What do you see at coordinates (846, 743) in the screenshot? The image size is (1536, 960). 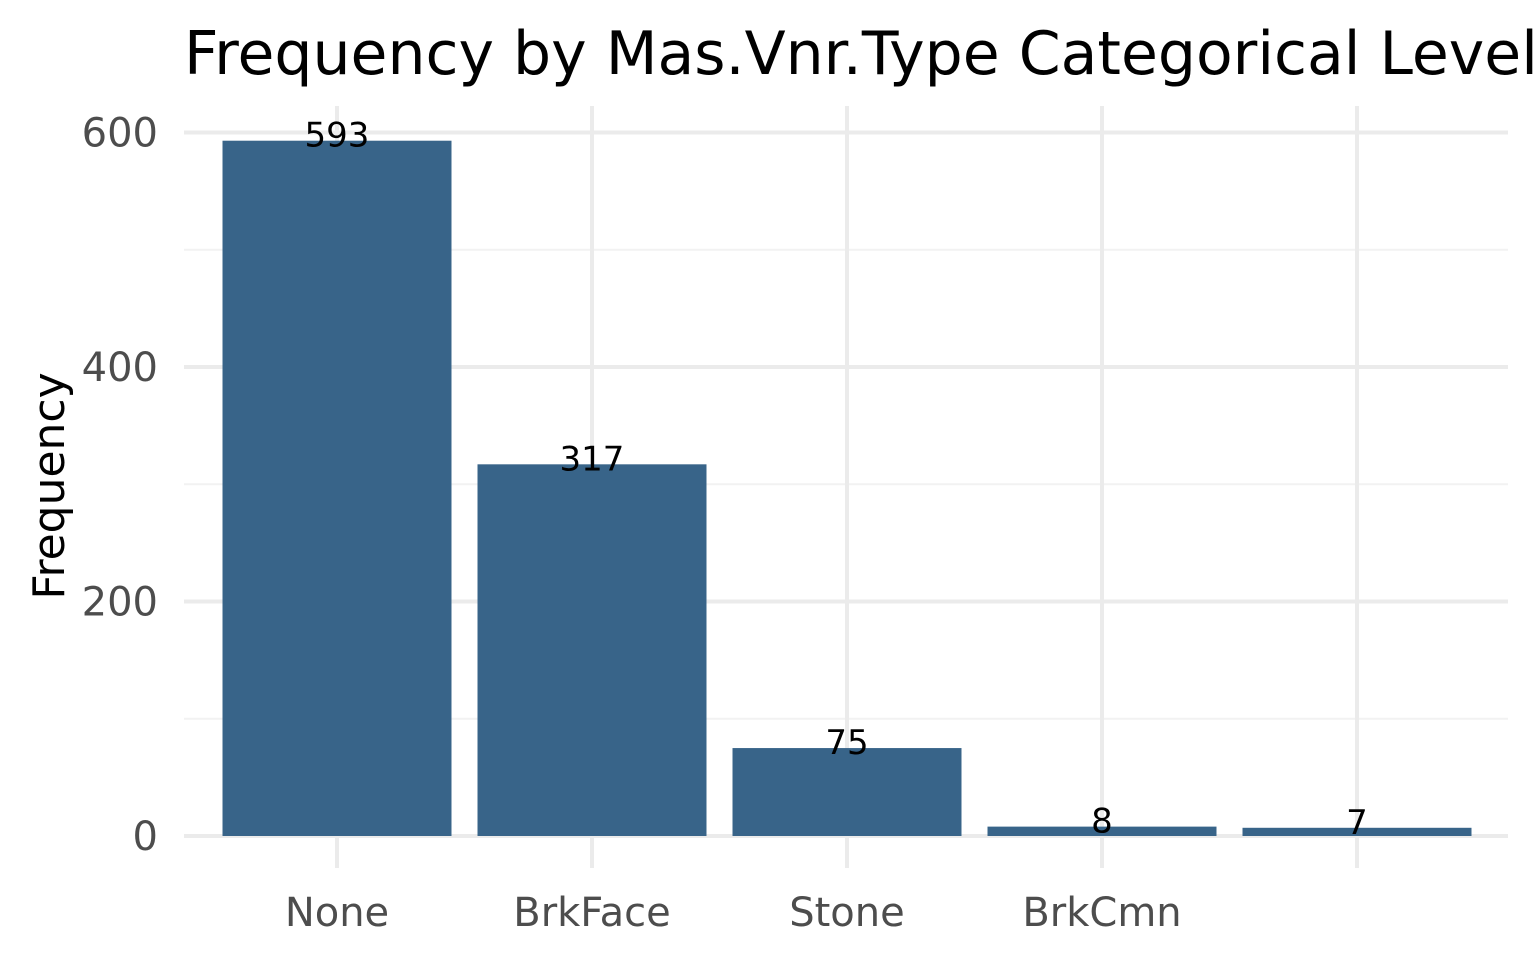 I see `data-label: 75` at bounding box center [846, 743].